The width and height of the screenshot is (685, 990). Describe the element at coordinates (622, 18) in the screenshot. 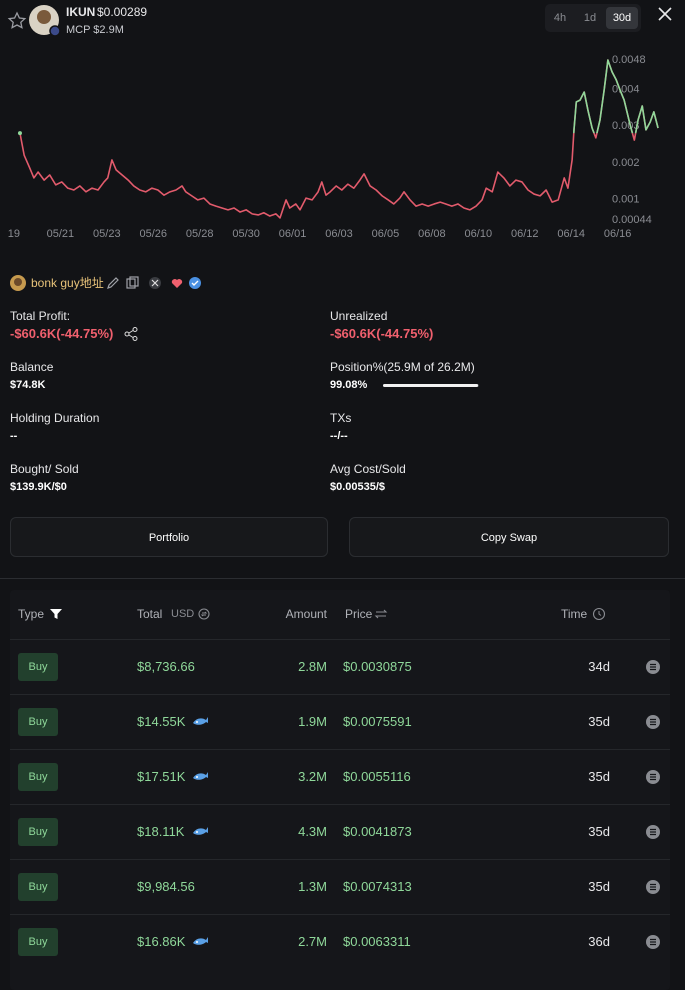

I see `timeframe-option: 30d` at that location.